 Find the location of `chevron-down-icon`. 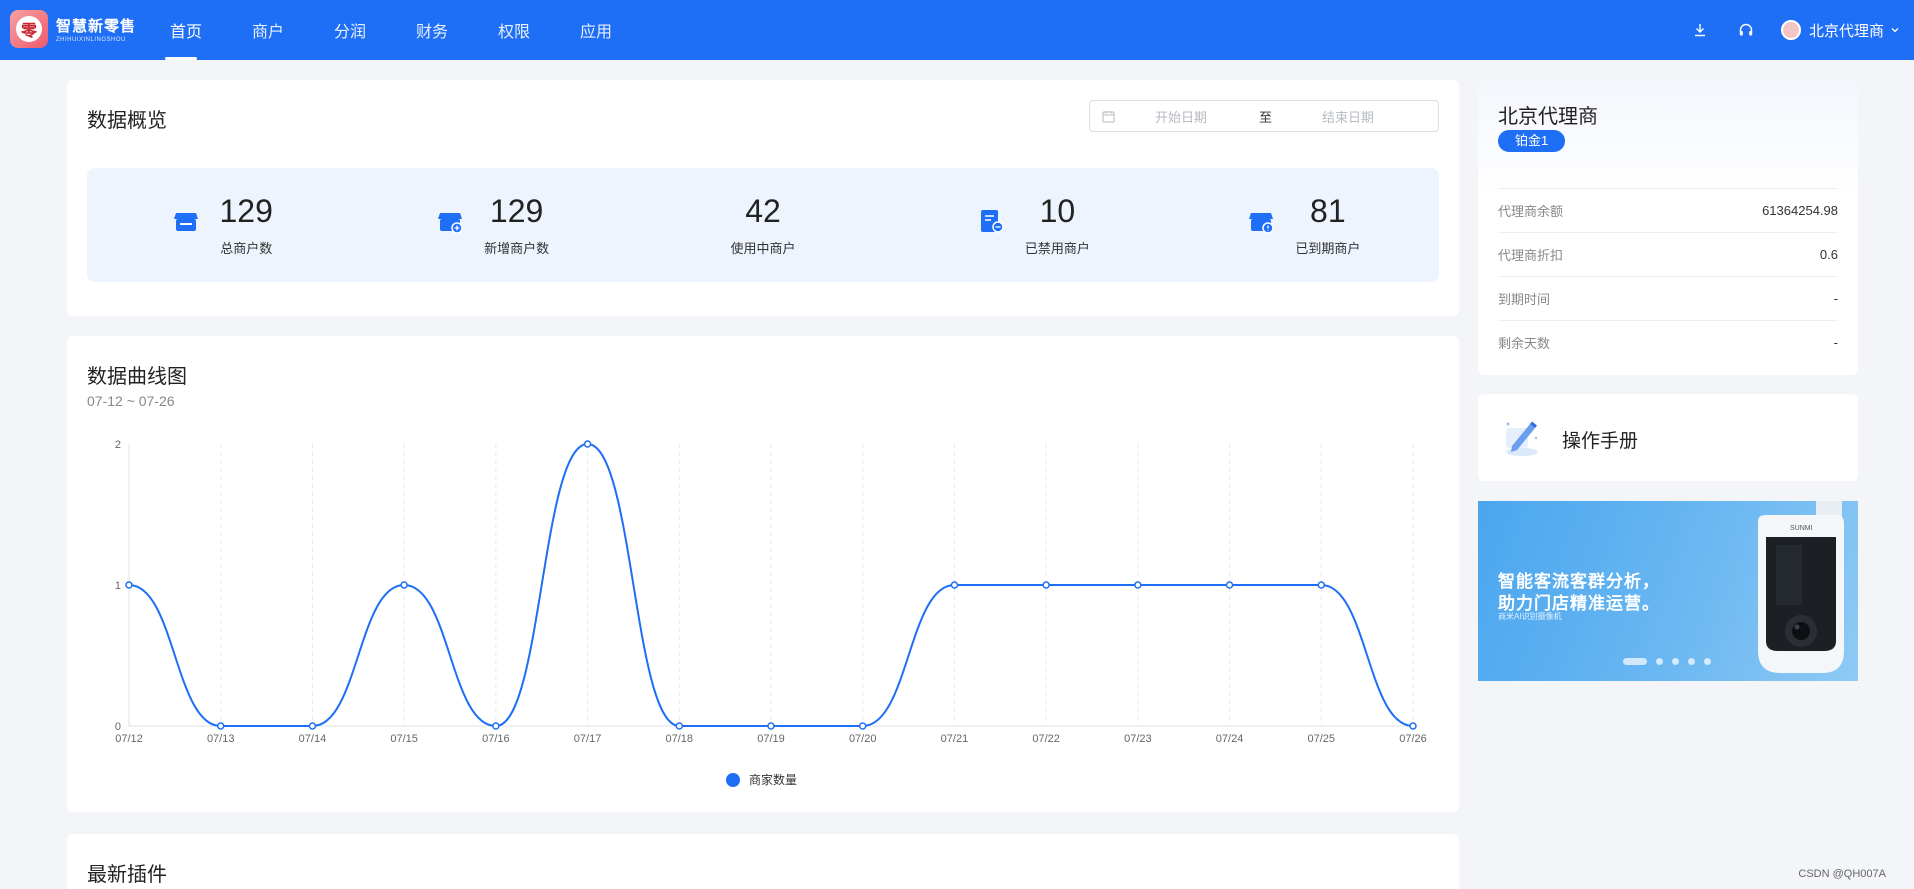

chevron-down-icon is located at coordinates (1895, 30).